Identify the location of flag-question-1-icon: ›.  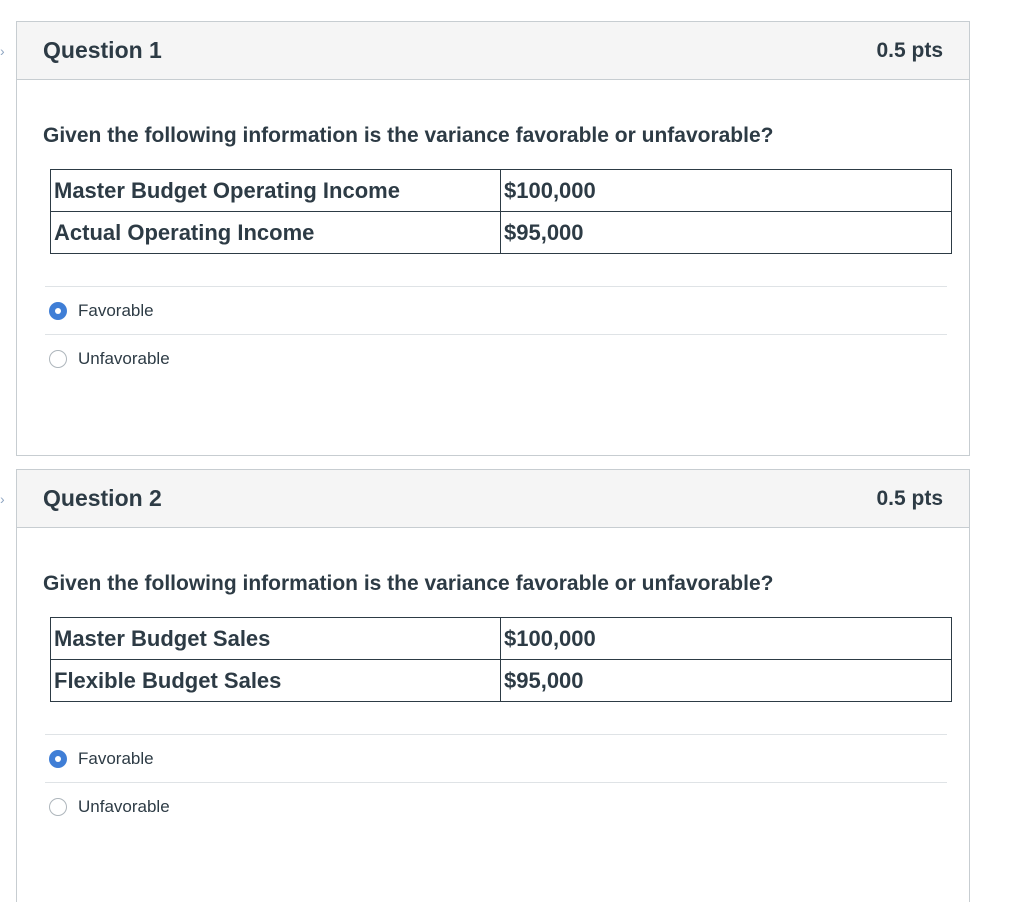
(2, 51).